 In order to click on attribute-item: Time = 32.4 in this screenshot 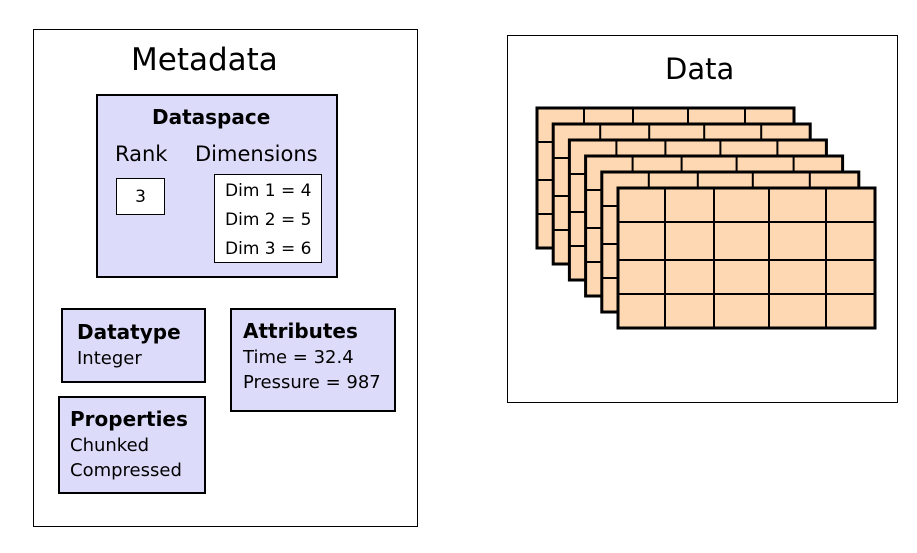, I will do `click(298, 357)`.